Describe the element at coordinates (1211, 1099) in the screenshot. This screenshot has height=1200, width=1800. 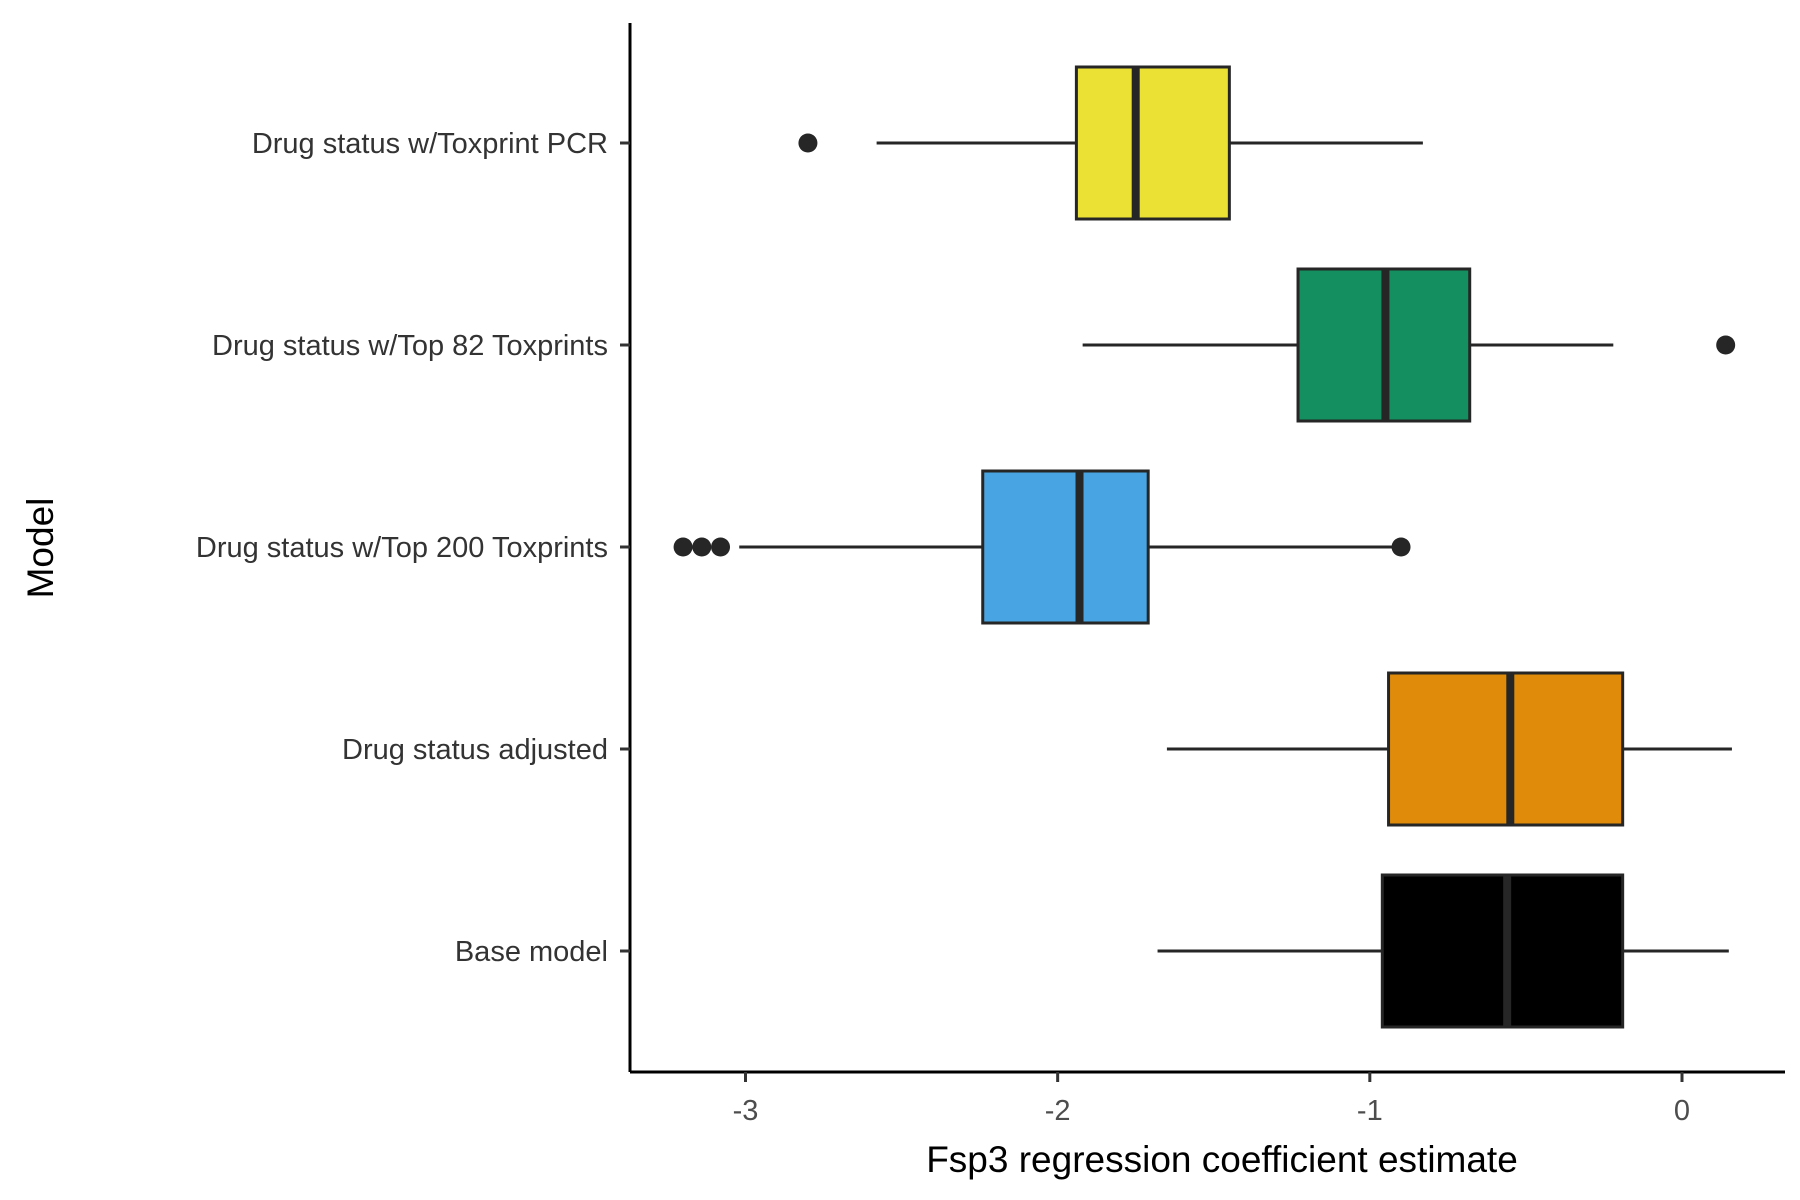
I see `x-axis-ticks: -3 -2 -1 0` at that location.